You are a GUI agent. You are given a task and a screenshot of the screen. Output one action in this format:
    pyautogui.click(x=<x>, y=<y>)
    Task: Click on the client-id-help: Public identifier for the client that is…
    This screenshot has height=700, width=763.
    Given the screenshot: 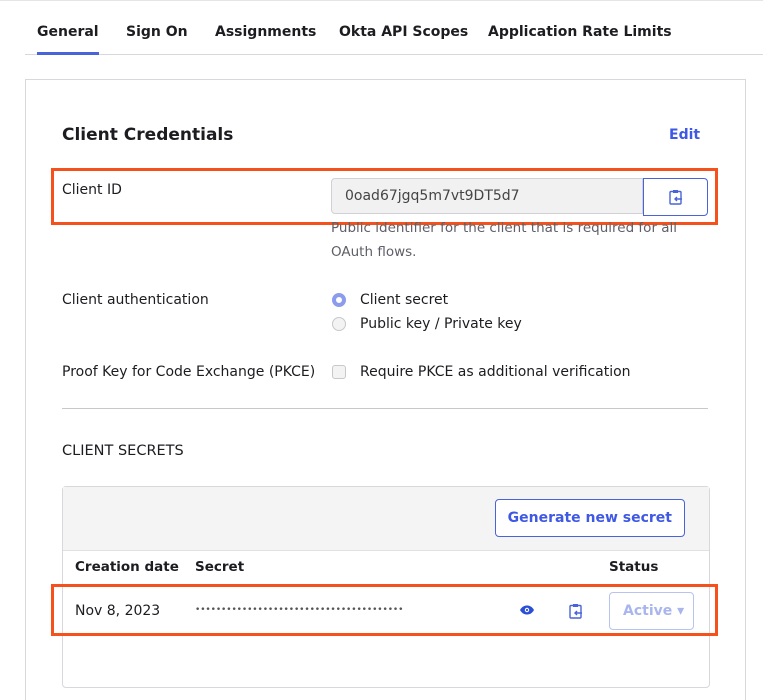 What is the action you would take?
    pyautogui.click(x=504, y=240)
    